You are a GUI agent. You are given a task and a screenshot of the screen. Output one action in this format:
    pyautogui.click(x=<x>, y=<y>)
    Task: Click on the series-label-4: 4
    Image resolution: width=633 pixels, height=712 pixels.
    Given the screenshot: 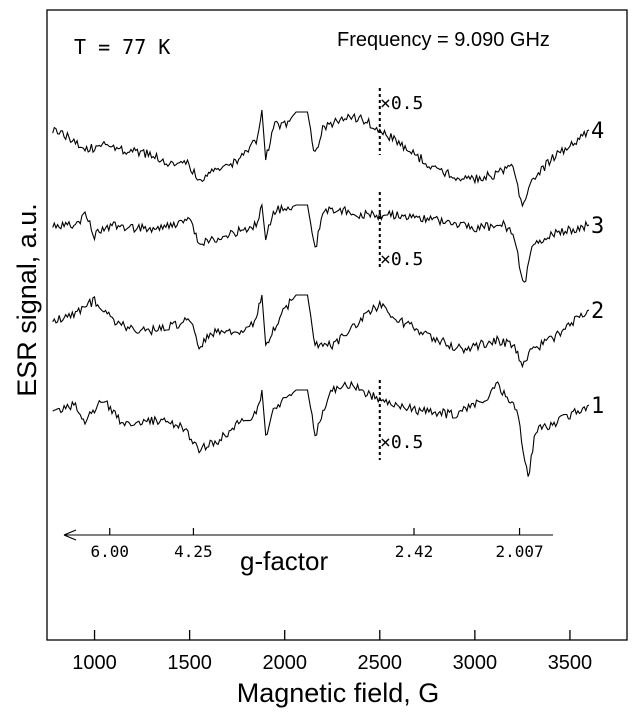 What is the action you would take?
    pyautogui.click(x=597, y=131)
    